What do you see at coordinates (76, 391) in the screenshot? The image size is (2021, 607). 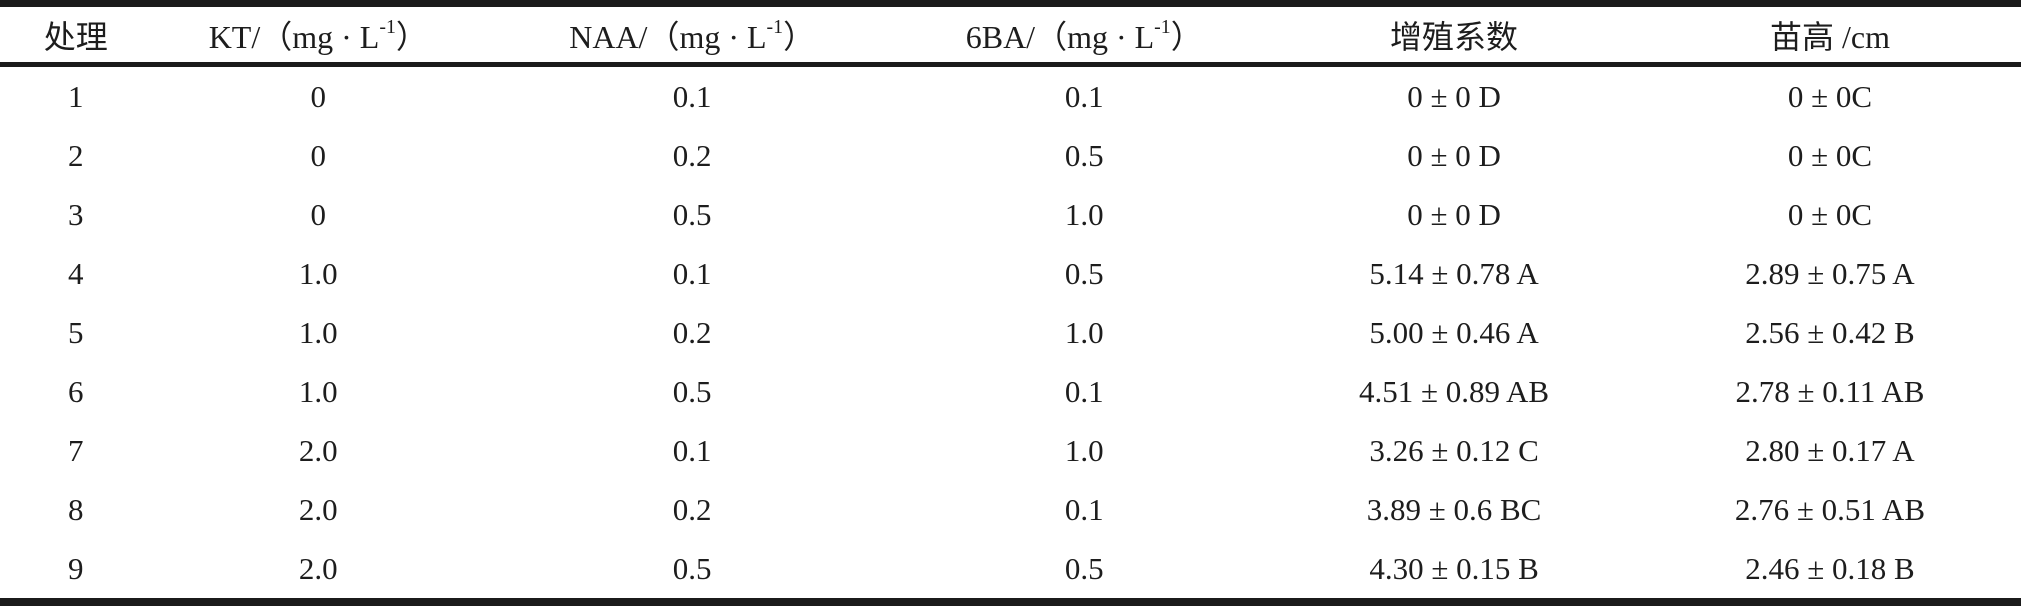 I see `cell-treatment-row-6: 6` at bounding box center [76, 391].